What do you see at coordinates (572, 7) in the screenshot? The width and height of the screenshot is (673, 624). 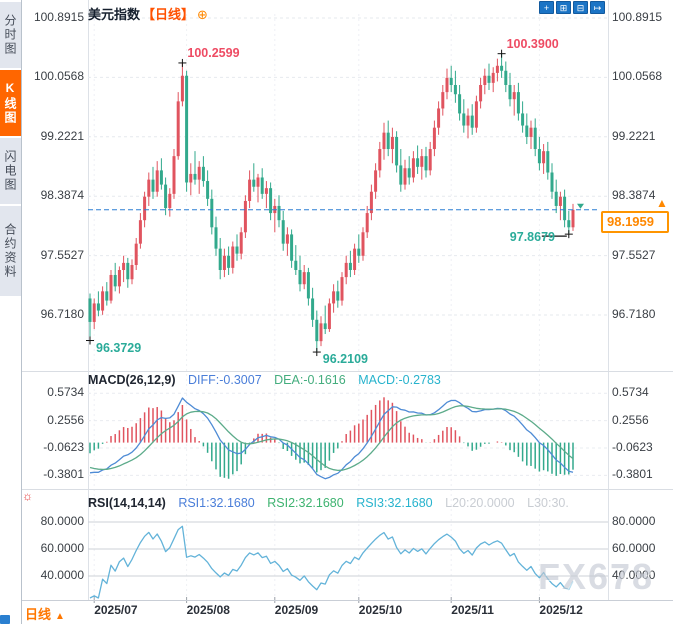 I see `chart-toolbar: + ⊞ ⊟ ↦` at bounding box center [572, 7].